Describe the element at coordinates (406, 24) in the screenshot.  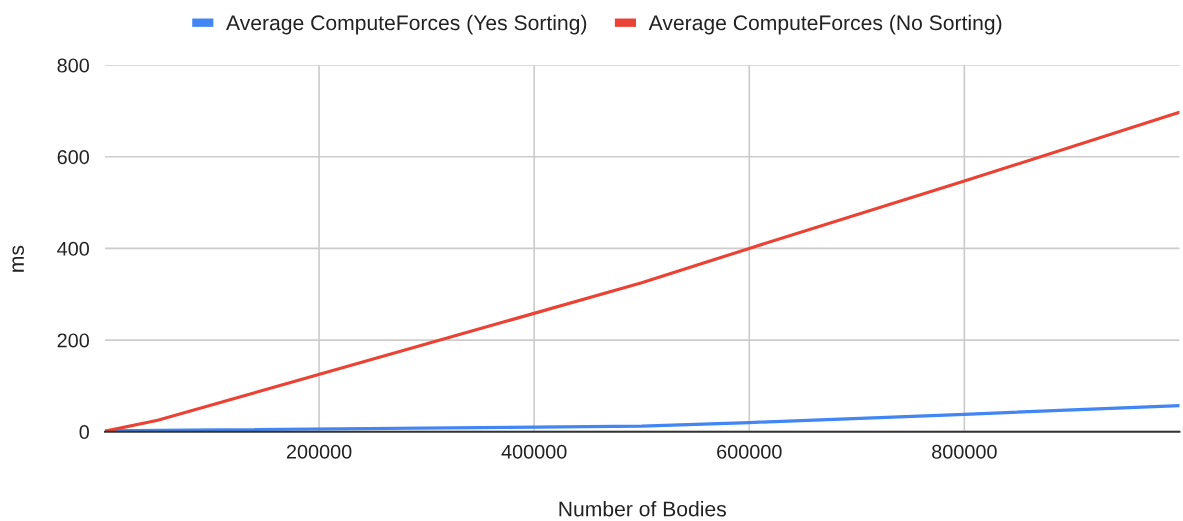
I see `legend-label: Average ComputeForces (Yes Sorting)` at that location.